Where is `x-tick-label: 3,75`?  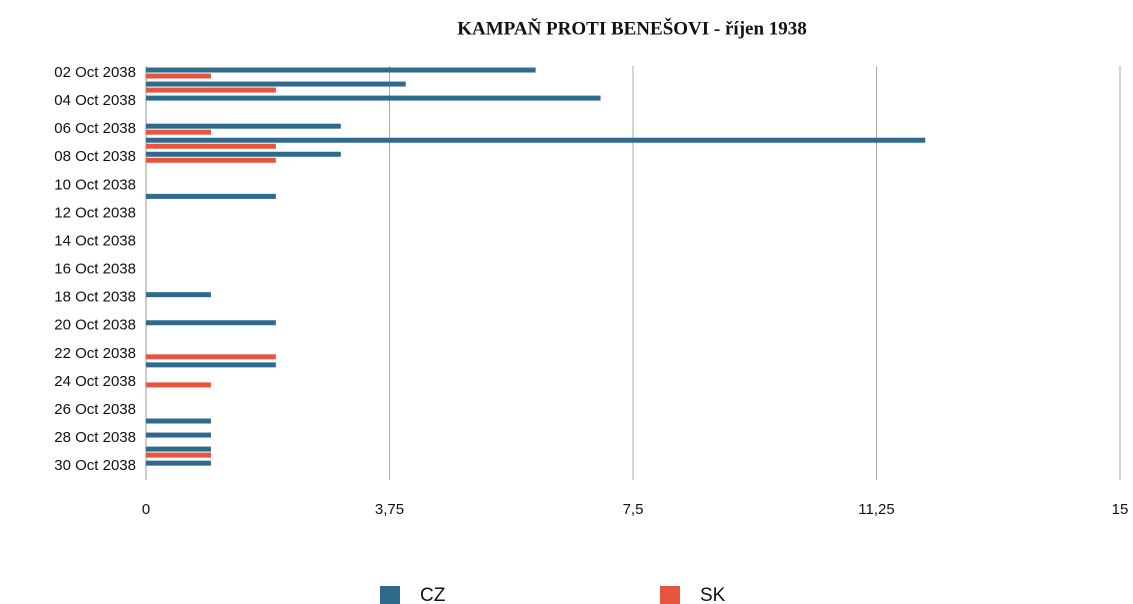 x-tick-label: 3,75 is located at coordinates (389, 509).